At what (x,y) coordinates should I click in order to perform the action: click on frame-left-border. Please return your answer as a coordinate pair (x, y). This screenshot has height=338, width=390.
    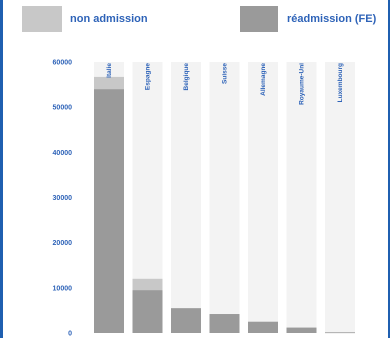
    Looking at the image, I should click on (1, 169).